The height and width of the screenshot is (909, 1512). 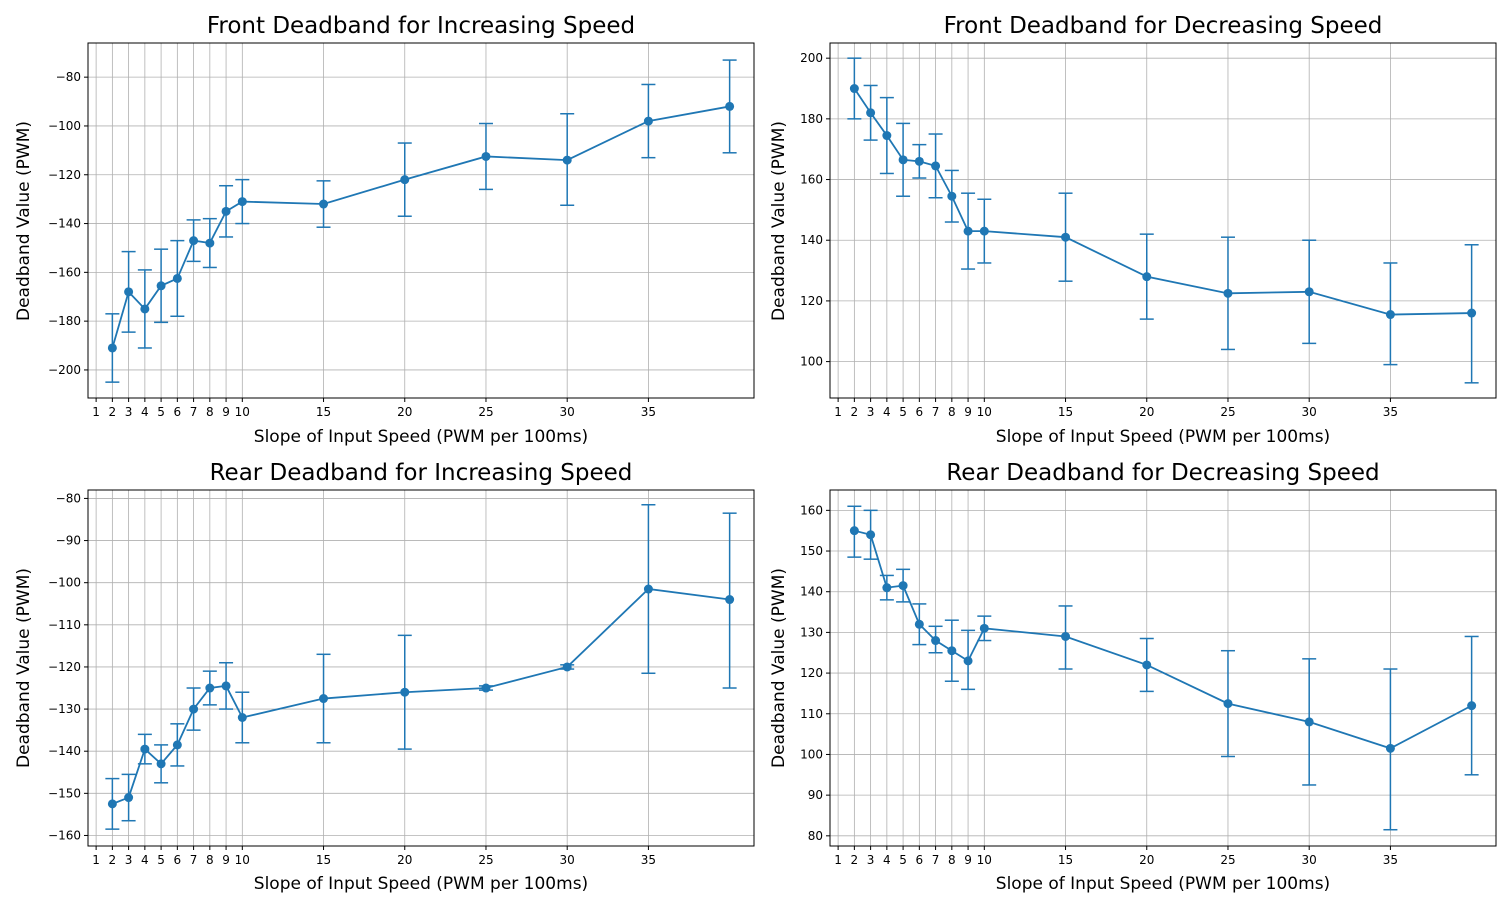 What do you see at coordinates (421, 26) in the screenshot?
I see `chart-title: Front Deadband for Increasing Speed` at bounding box center [421, 26].